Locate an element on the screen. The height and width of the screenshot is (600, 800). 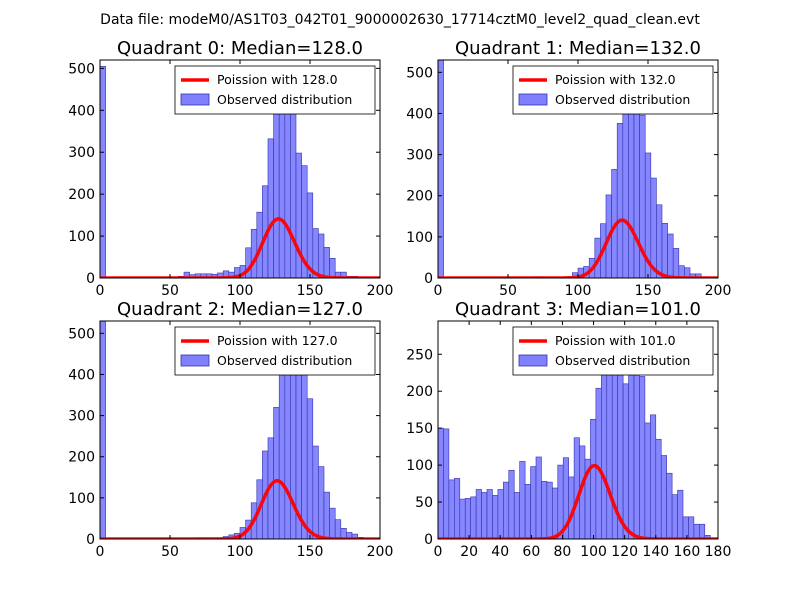
legend-label-poisson: Poission with 128.0 is located at coordinates (277, 79).